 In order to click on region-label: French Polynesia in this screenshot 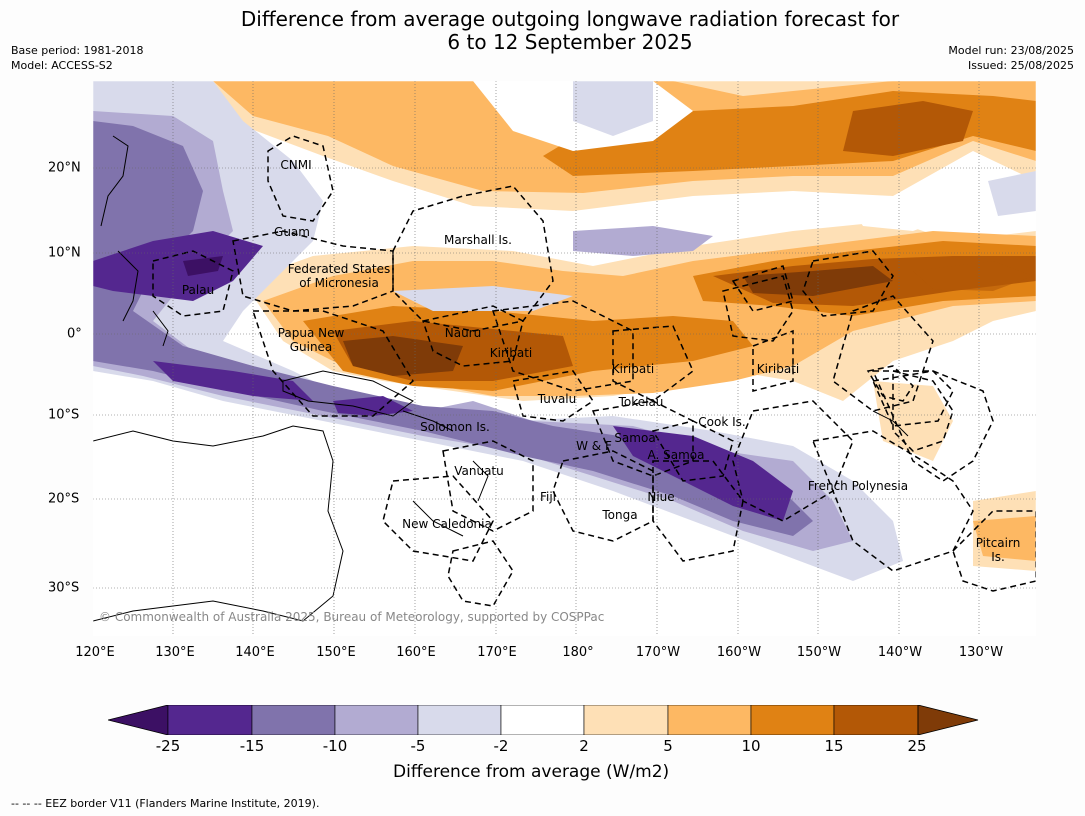, I will do `click(858, 486)`.